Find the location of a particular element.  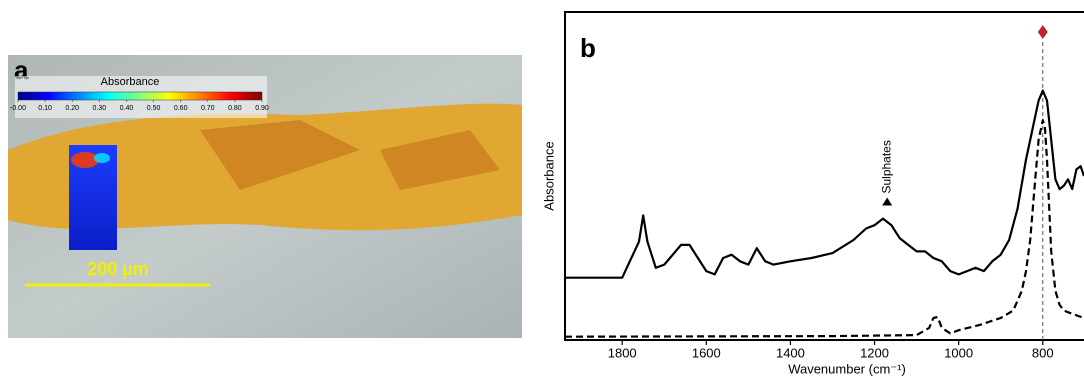

reference-marker is located at coordinates (1042, 32).